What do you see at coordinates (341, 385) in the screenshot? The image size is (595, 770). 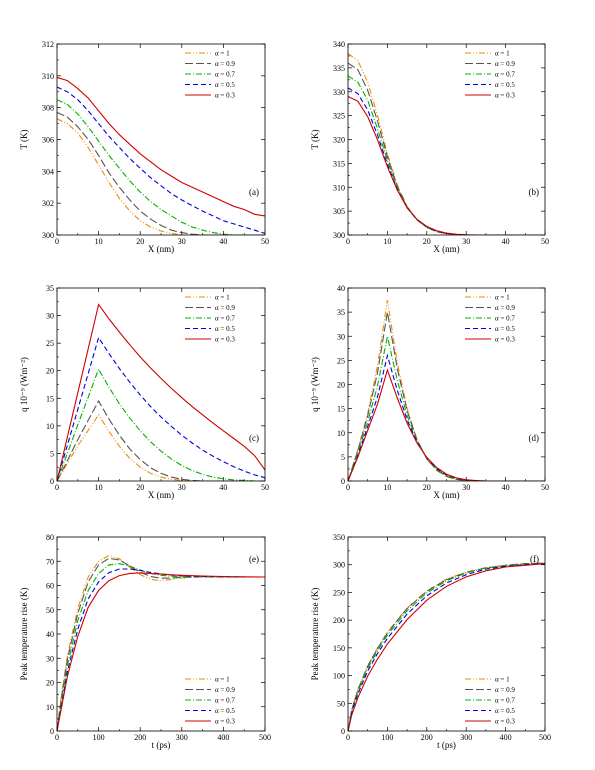 I see `y-tick-label: 20` at bounding box center [341, 385].